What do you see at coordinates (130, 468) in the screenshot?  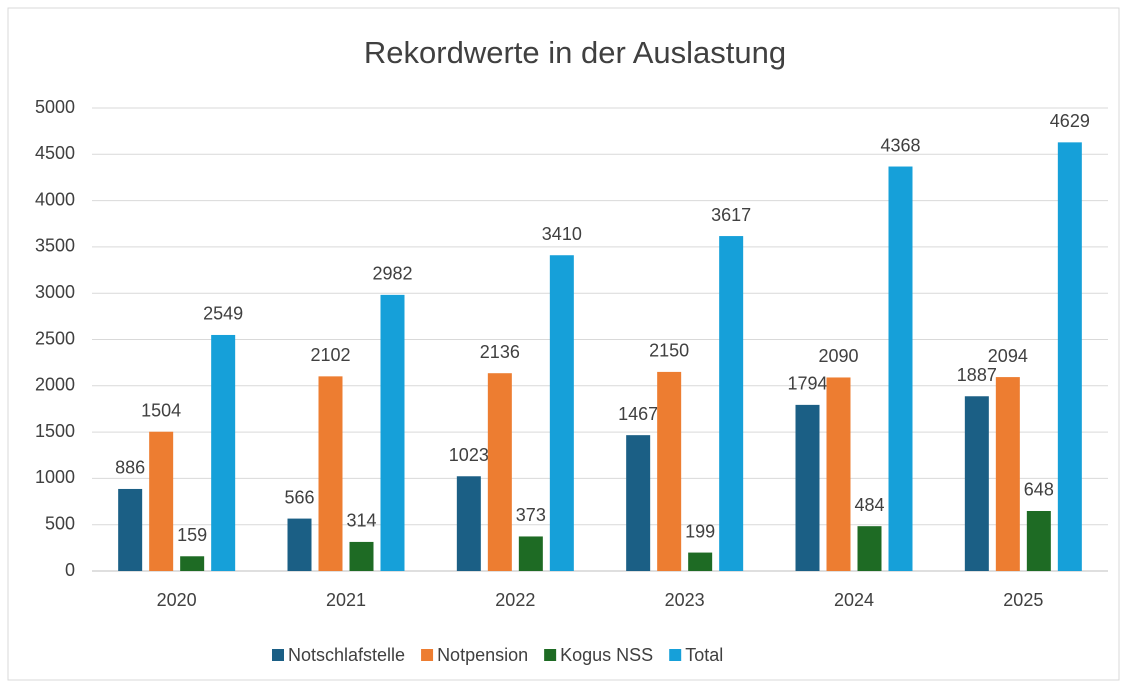 I see `data-label: 886` at bounding box center [130, 468].